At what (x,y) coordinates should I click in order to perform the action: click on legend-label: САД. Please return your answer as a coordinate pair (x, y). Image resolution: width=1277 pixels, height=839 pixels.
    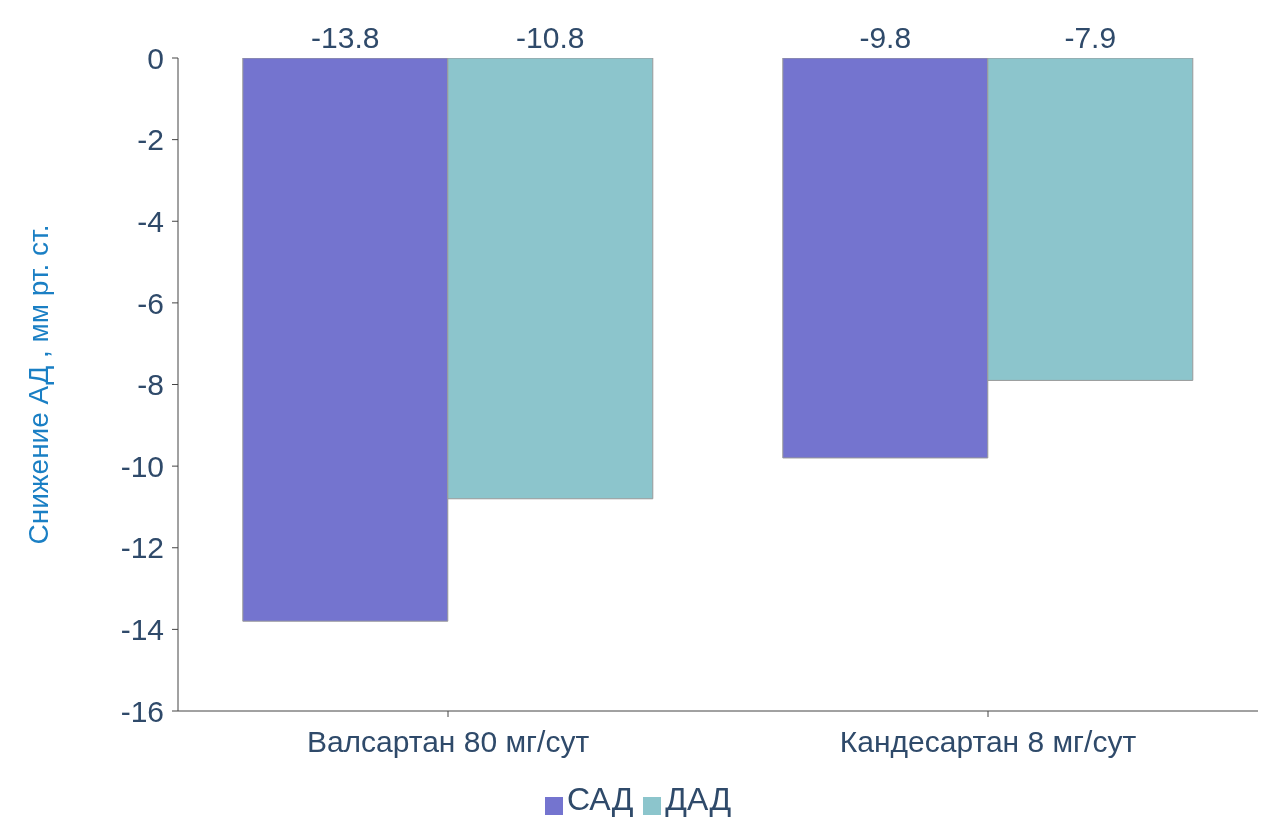
    Looking at the image, I should click on (600, 799).